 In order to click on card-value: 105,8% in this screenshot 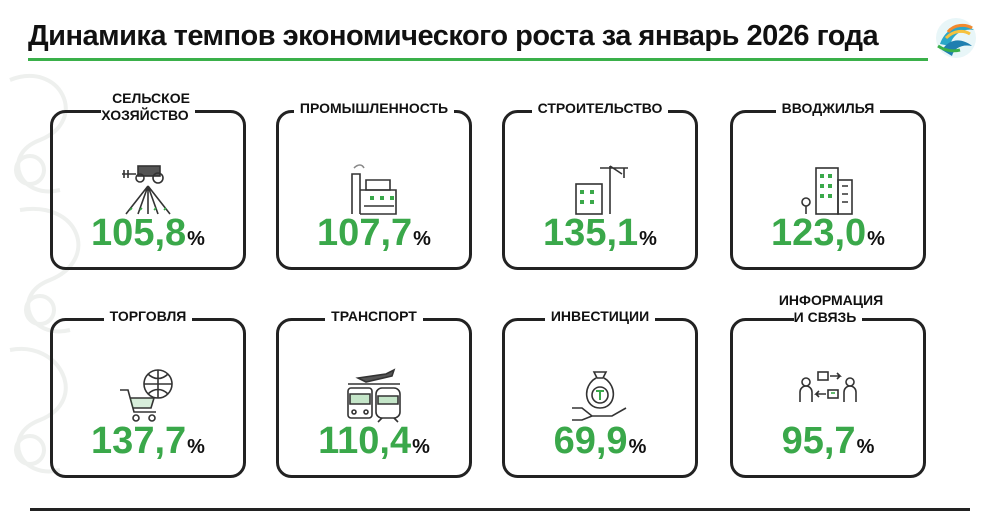, I will do `click(148, 233)`.